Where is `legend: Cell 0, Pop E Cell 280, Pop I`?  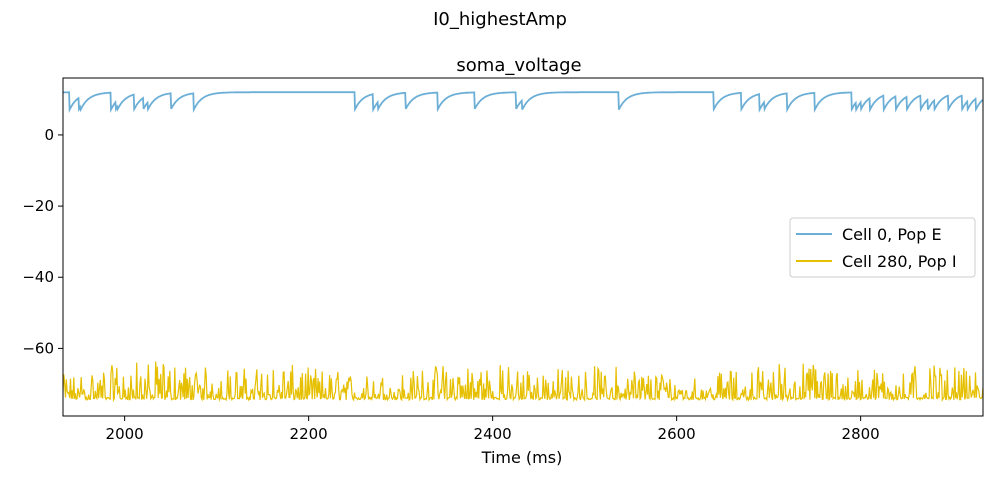 legend: Cell 0, Pop E Cell 280, Pop I is located at coordinates (882, 247).